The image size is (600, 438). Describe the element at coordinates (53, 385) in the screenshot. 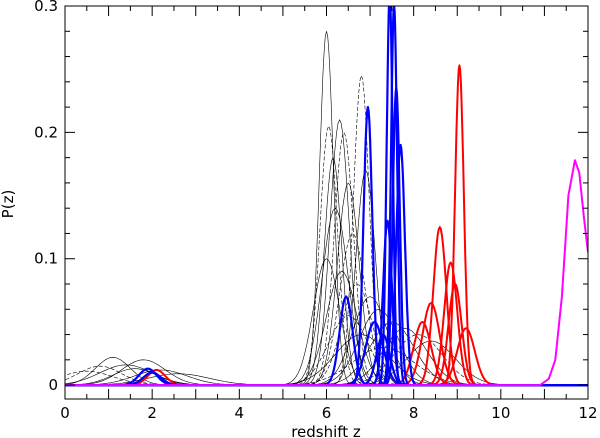

I see `y-tick-label: 0` at that location.